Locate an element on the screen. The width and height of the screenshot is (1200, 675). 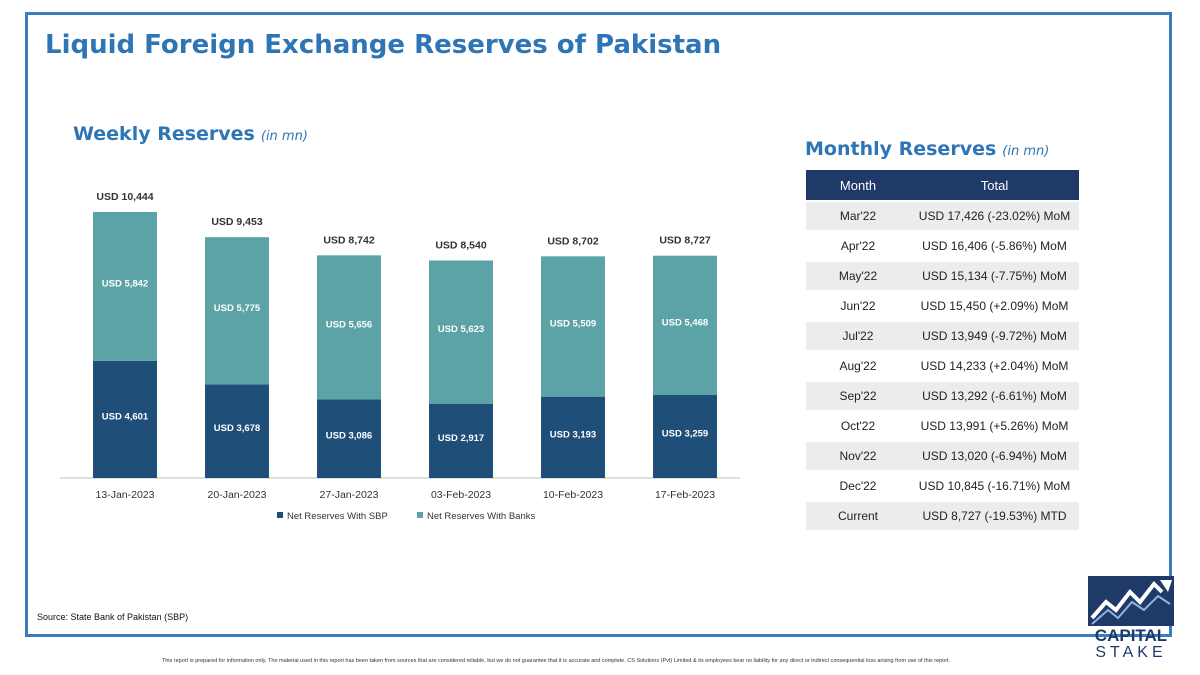
table-row: Oct'22 USD 13,991 (+5.26%) MoM is located at coordinates (942, 425).